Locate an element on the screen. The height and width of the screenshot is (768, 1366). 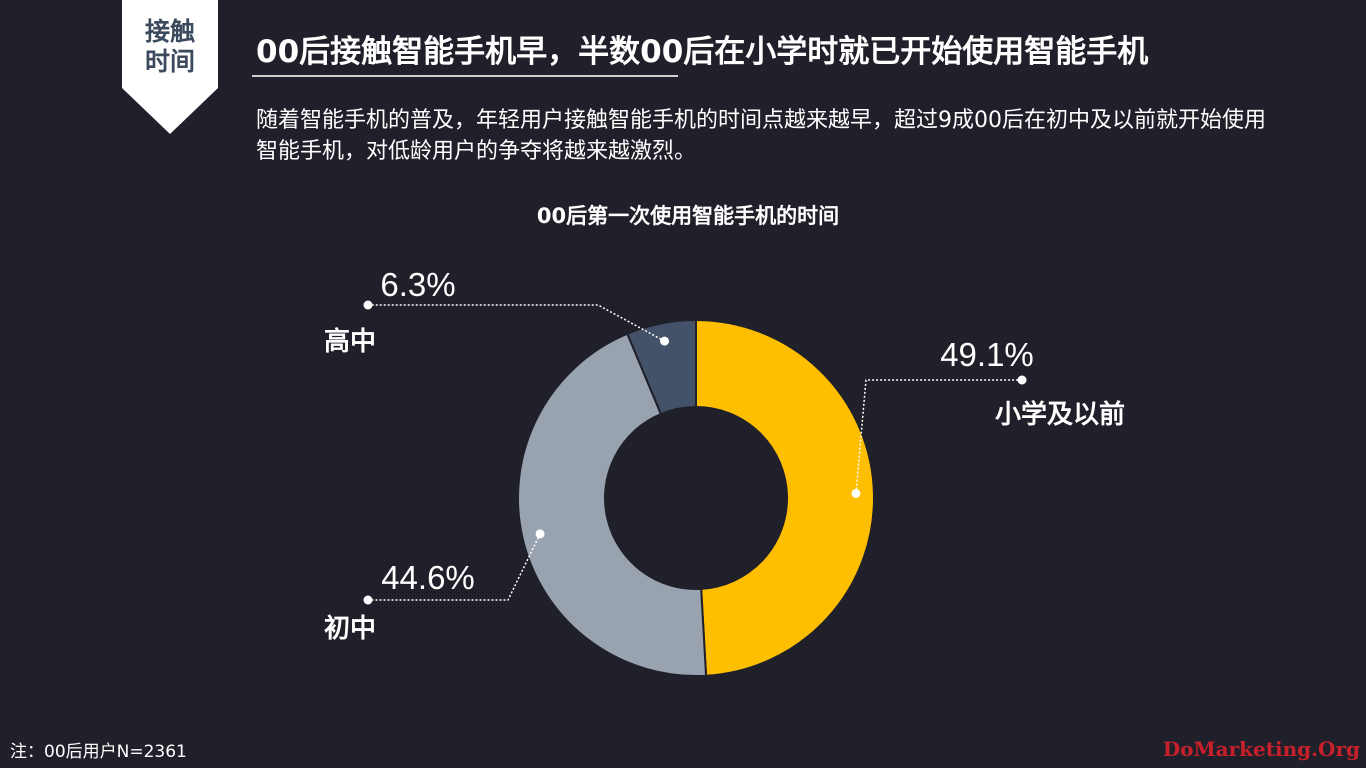
category-label: 高中 is located at coordinates (350, 341).